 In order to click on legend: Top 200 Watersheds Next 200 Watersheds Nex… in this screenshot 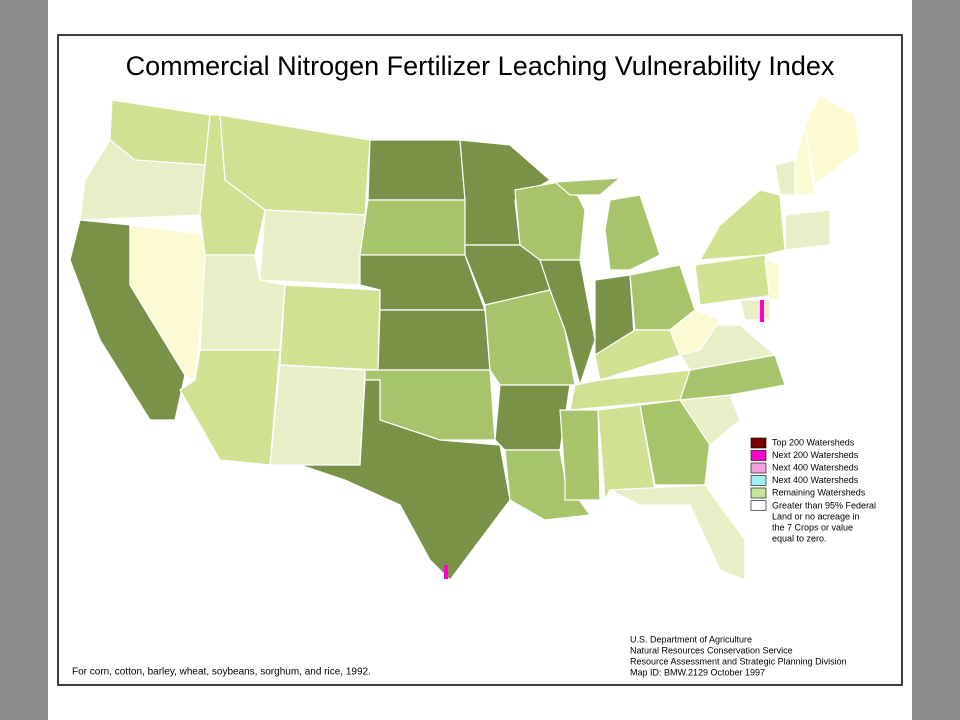, I will do `click(813, 490)`.